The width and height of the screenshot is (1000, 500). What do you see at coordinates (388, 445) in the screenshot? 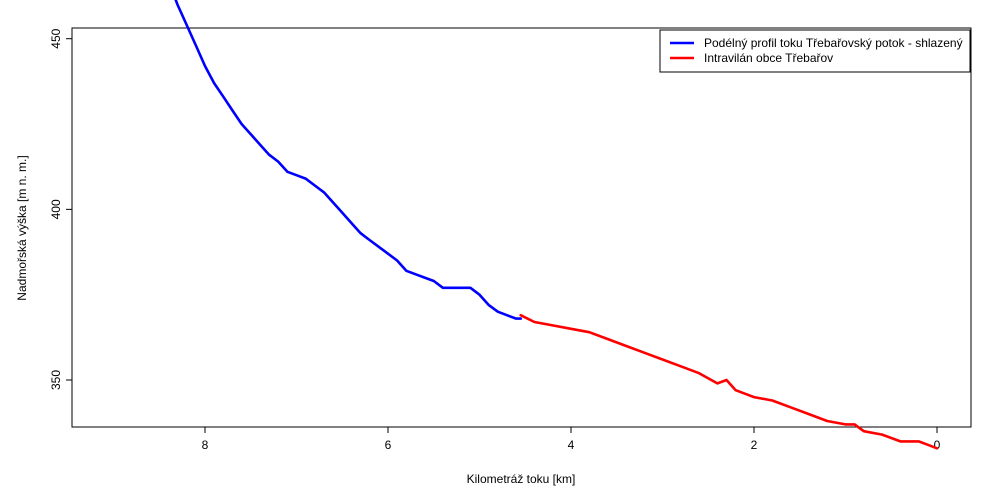
I see `x-tick-label: 6` at bounding box center [388, 445].